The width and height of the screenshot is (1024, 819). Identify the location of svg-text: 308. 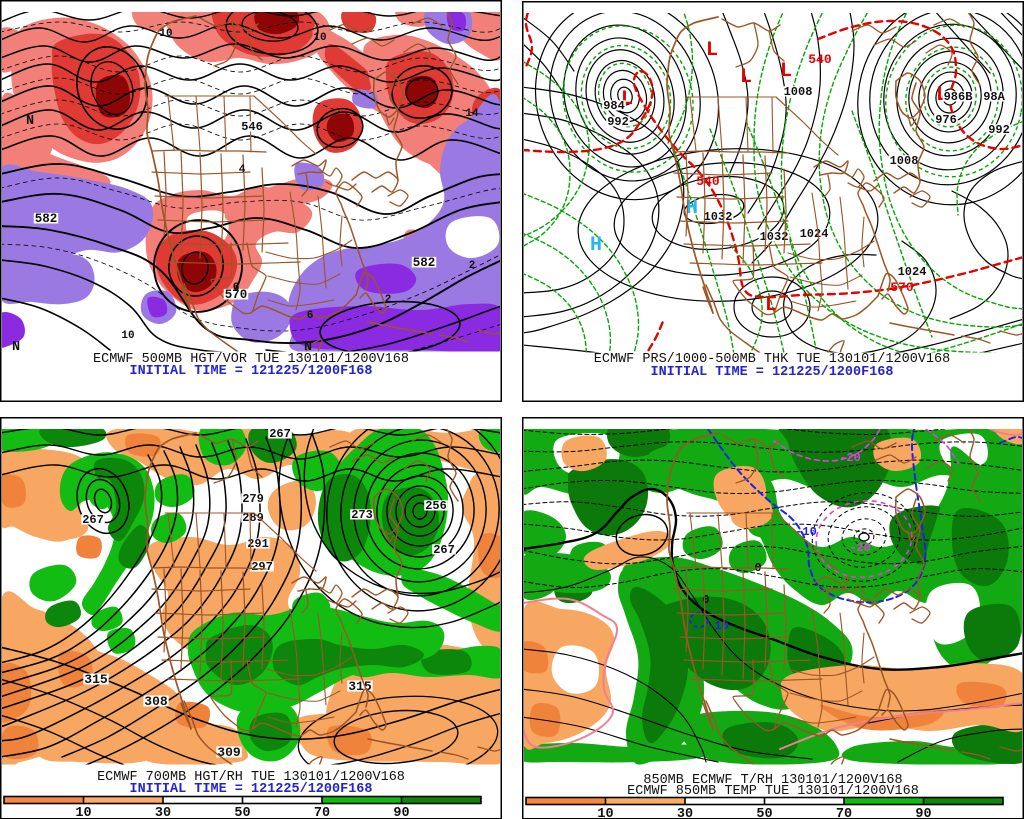
(156, 701).